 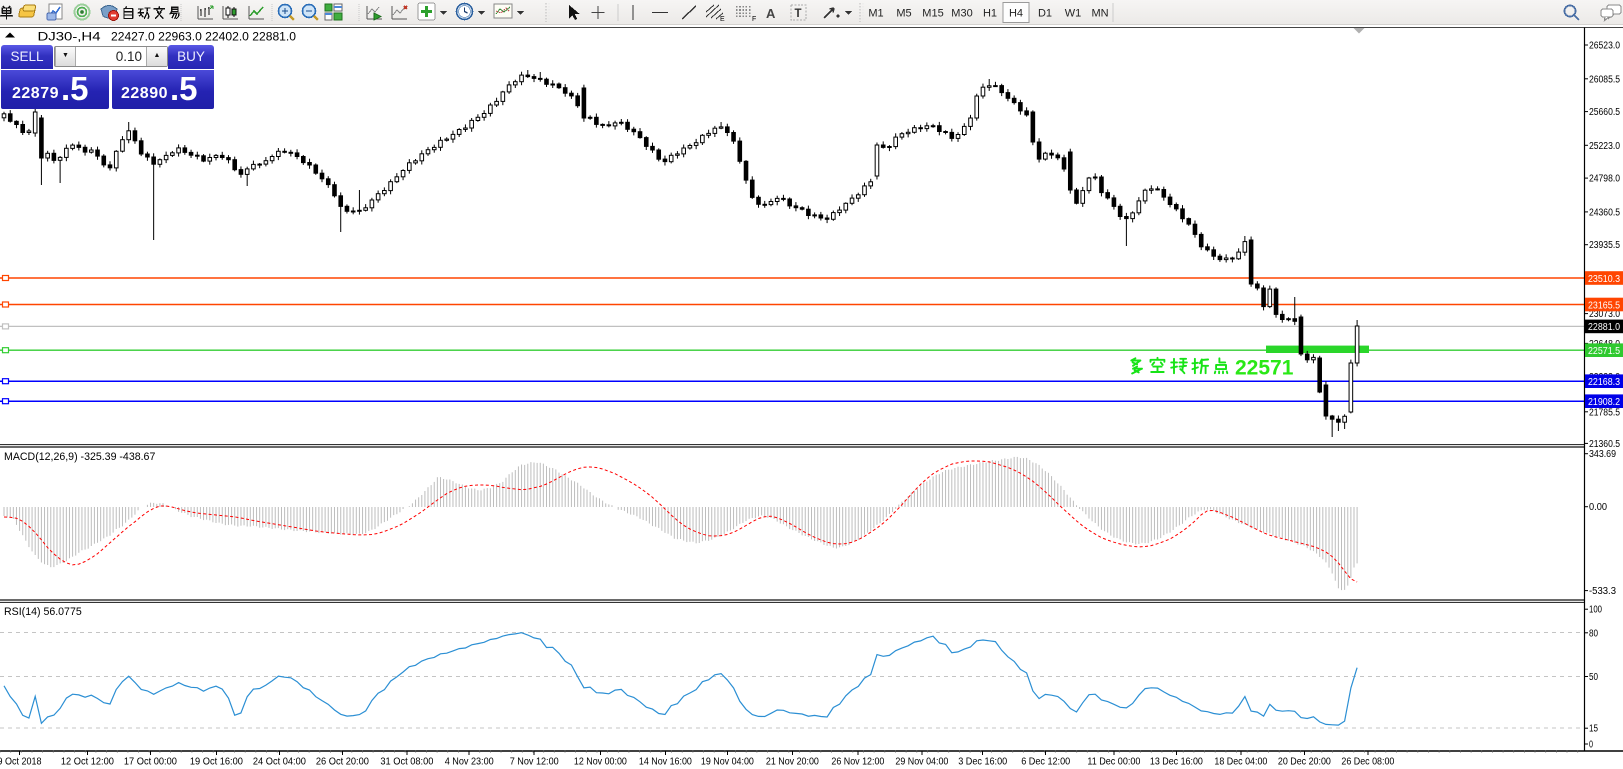 I want to click on svg-text: -533.3, so click(x=1602, y=591).